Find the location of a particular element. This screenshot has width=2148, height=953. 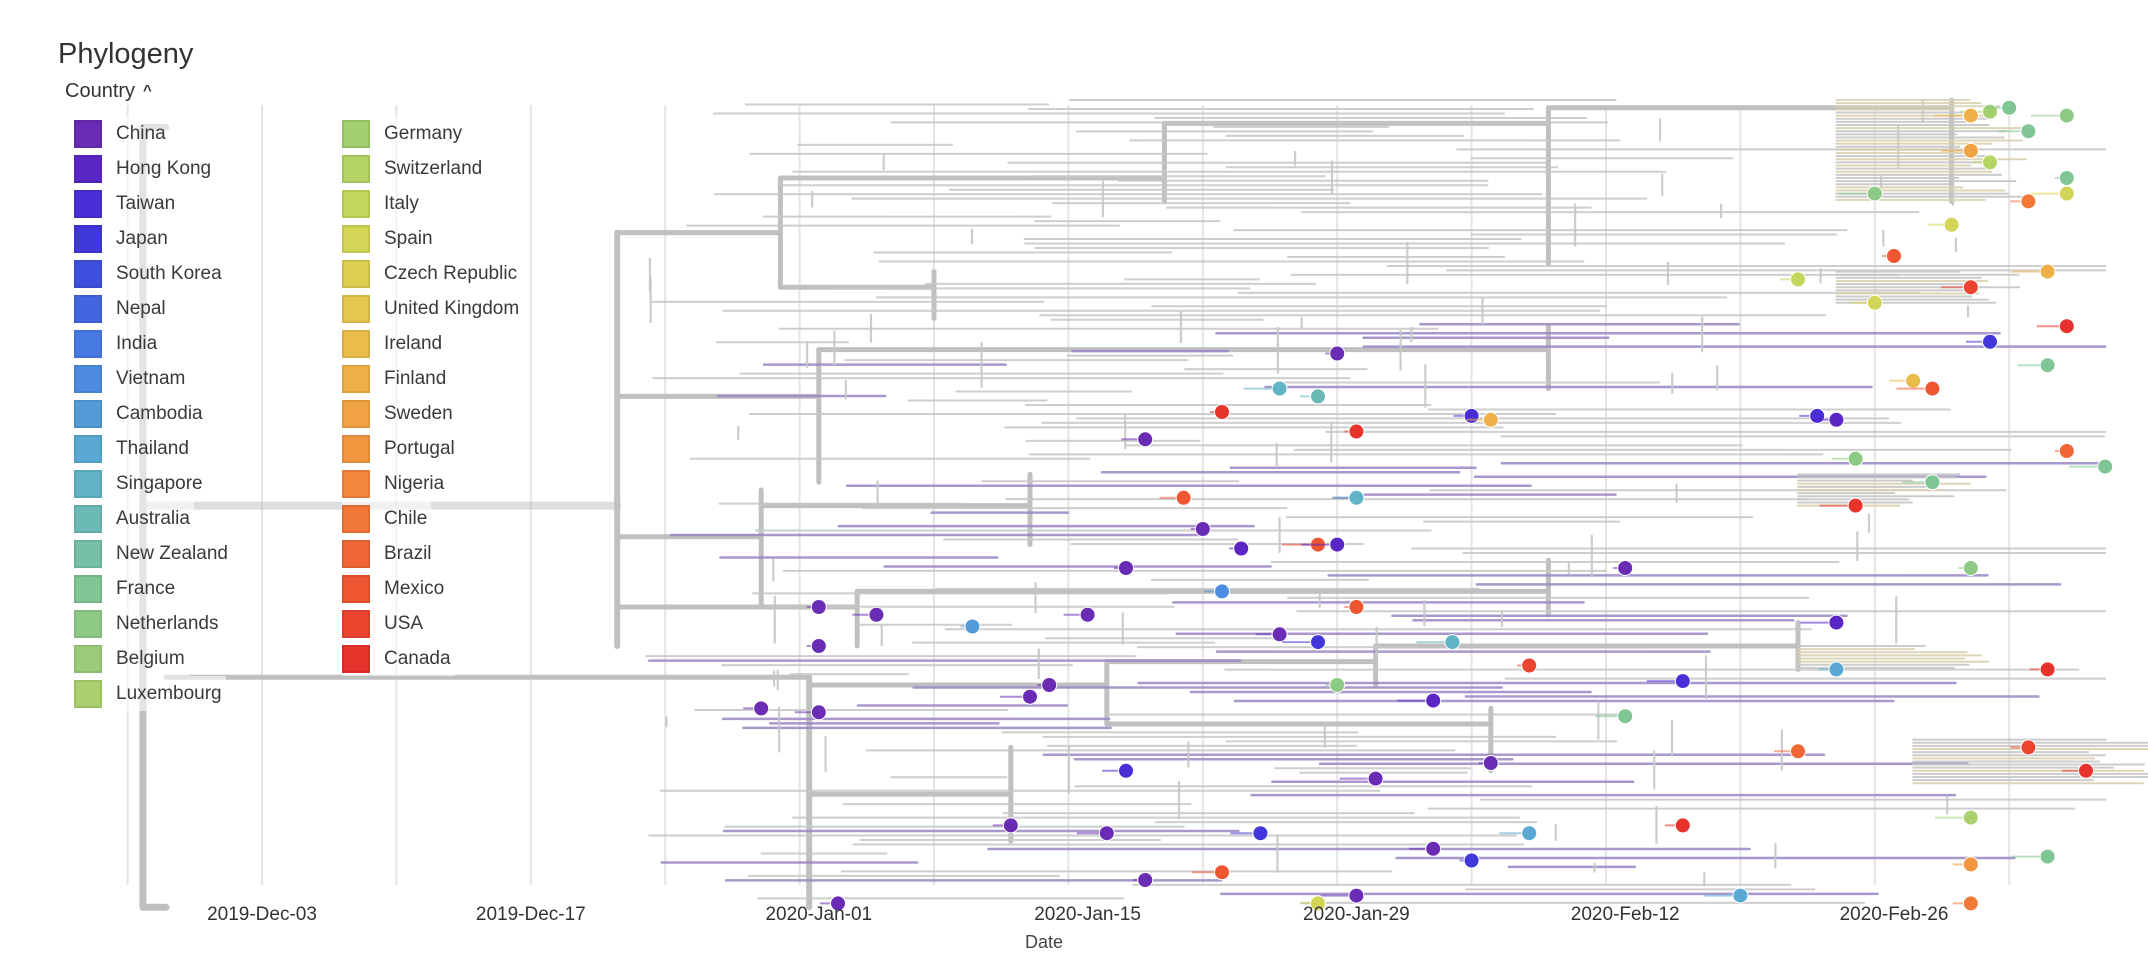

legend-item: India is located at coordinates (118, 343).